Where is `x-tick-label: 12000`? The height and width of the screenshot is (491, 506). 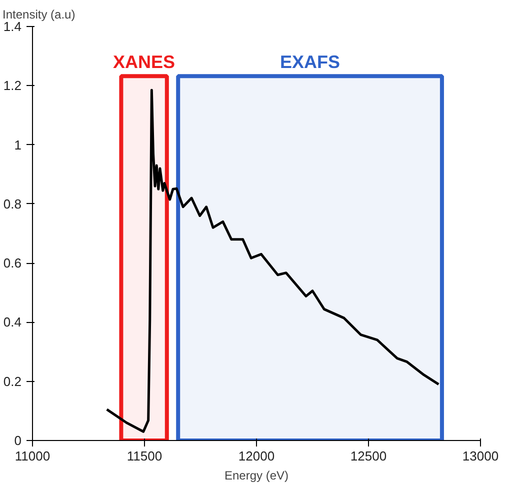 x-tick-label: 12000 is located at coordinates (256, 456).